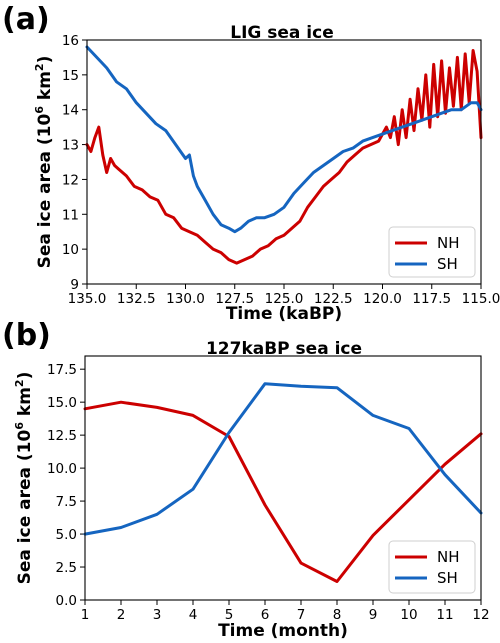 The image size is (500, 643). Describe the element at coordinates (447, 578) in the screenshot. I see `chart-b-legend-sh-label: SH` at that location.